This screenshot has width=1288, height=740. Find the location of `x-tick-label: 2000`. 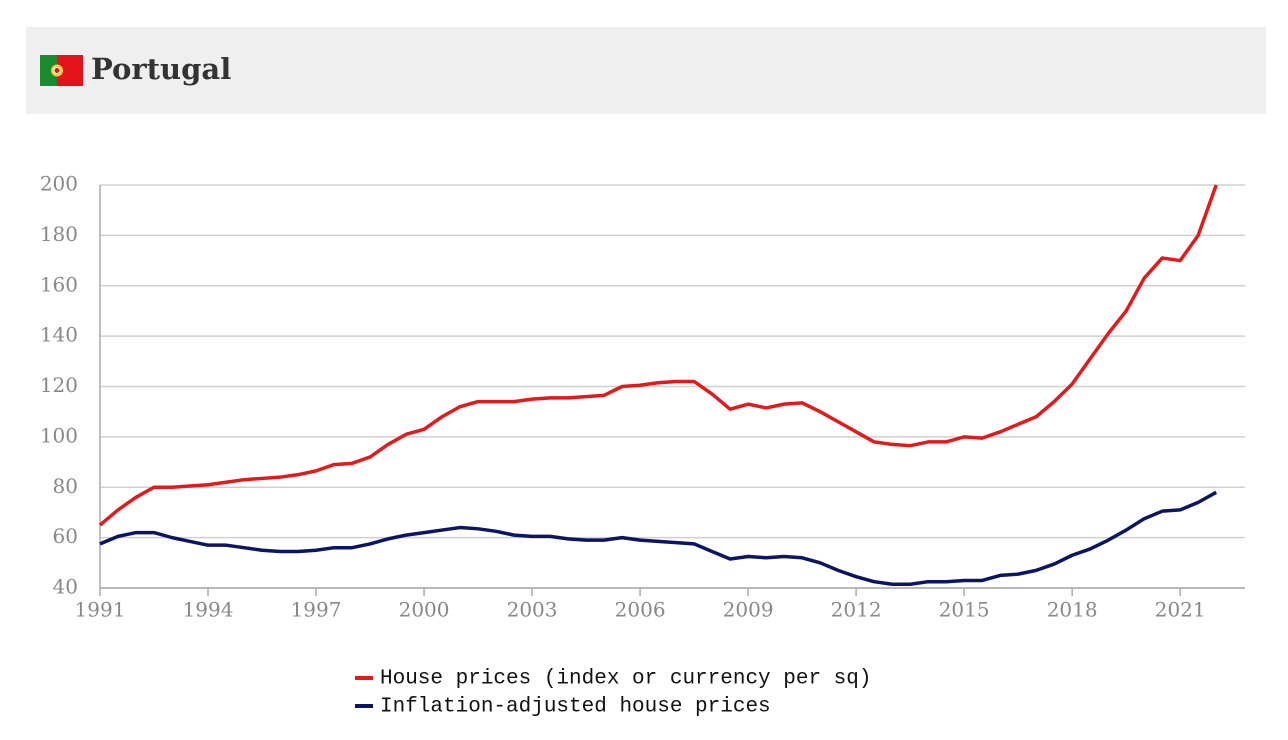

x-tick-label: 2000 is located at coordinates (424, 610).